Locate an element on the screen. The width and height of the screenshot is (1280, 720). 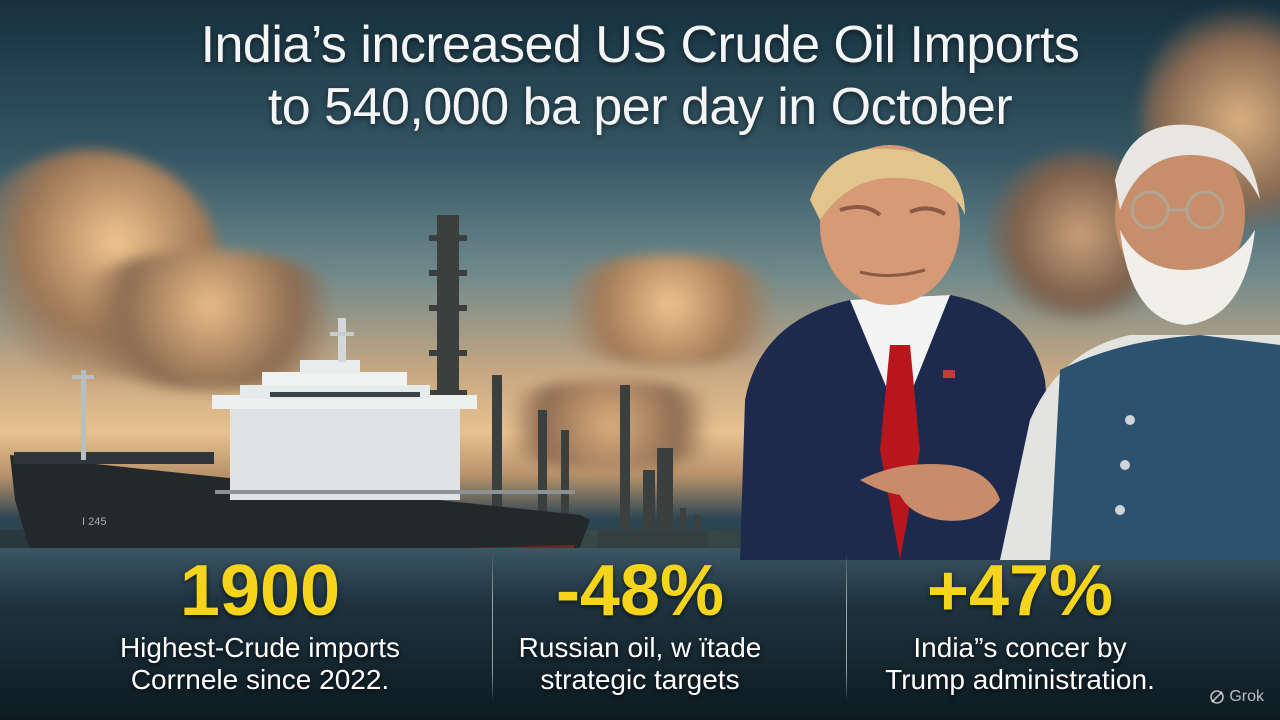
stat-caption-line-2: strategic targets is located at coordinates (640, 679).